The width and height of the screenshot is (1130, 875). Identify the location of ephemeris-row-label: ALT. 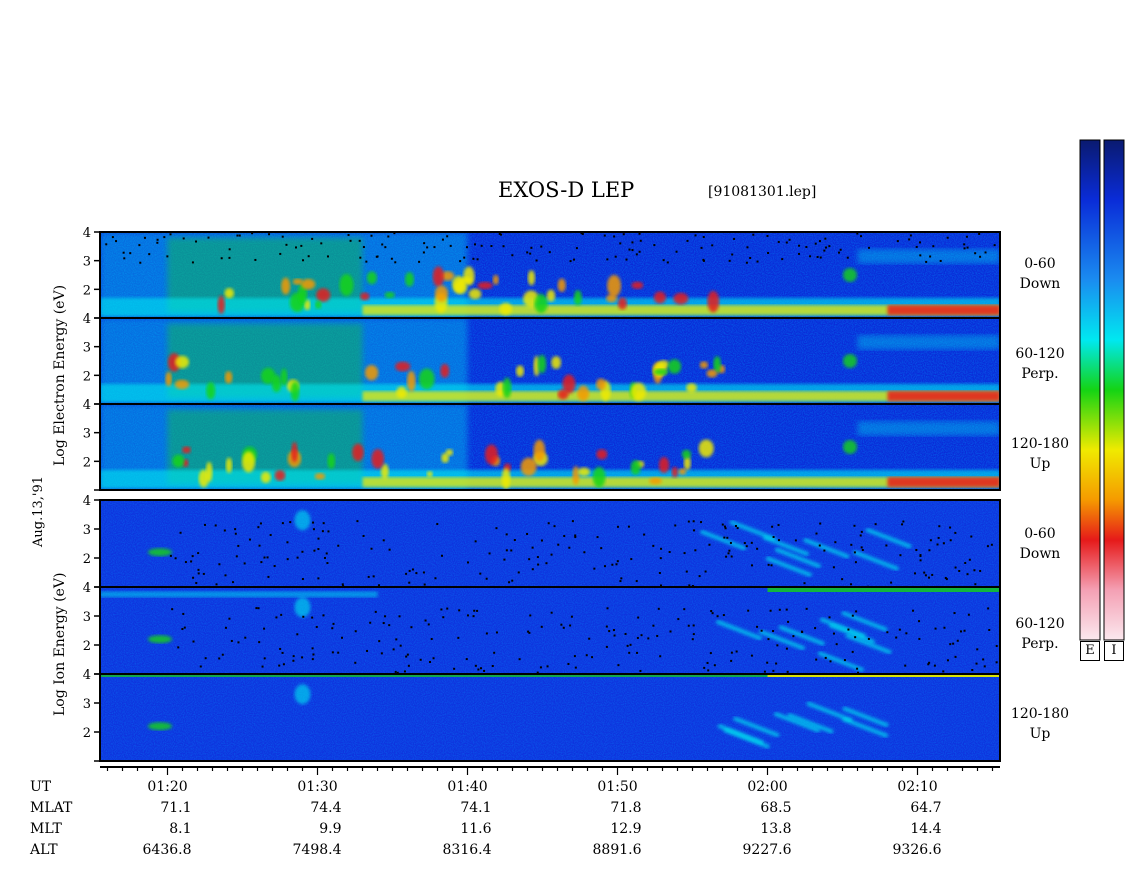
(44, 850).